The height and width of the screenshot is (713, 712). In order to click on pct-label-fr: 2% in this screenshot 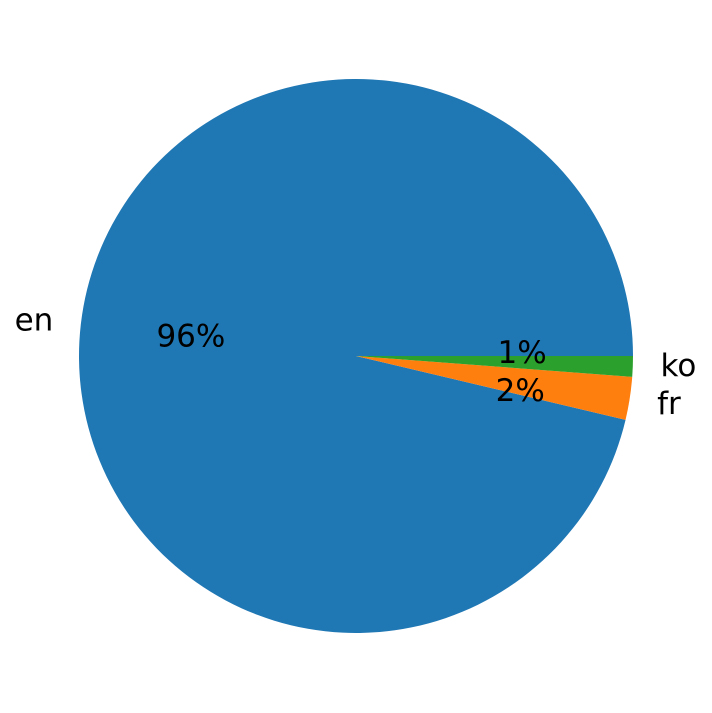, I will do `click(520, 391)`.